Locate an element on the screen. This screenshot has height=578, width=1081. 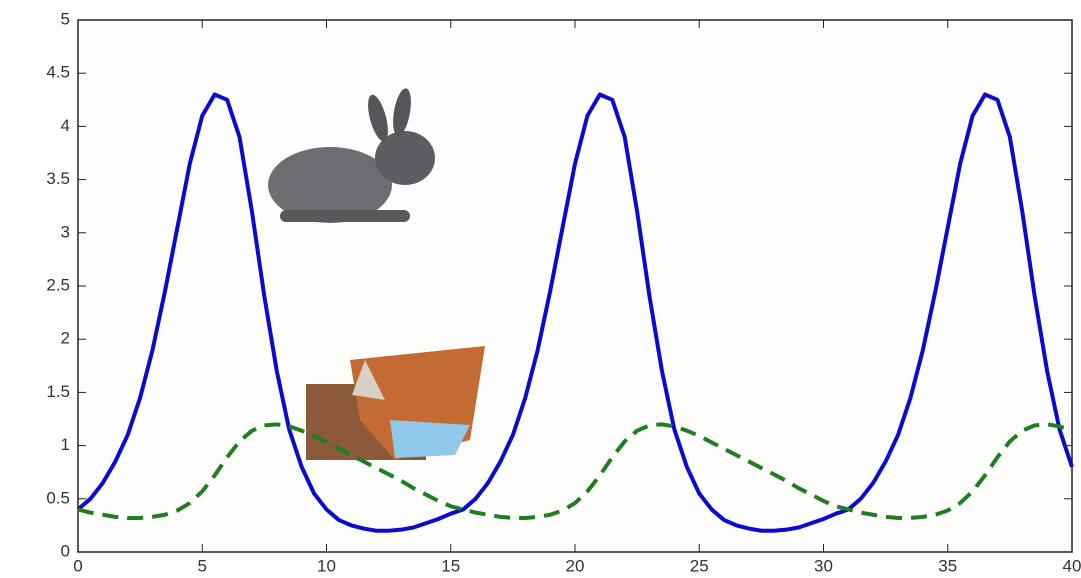
x-tick-label: 30 is located at coordinates (823, 565).